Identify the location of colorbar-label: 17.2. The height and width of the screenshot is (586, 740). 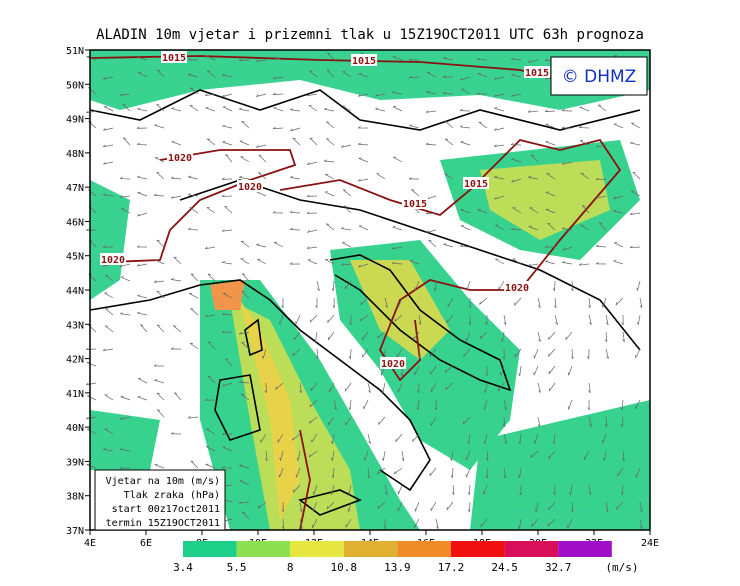
(451, 567).